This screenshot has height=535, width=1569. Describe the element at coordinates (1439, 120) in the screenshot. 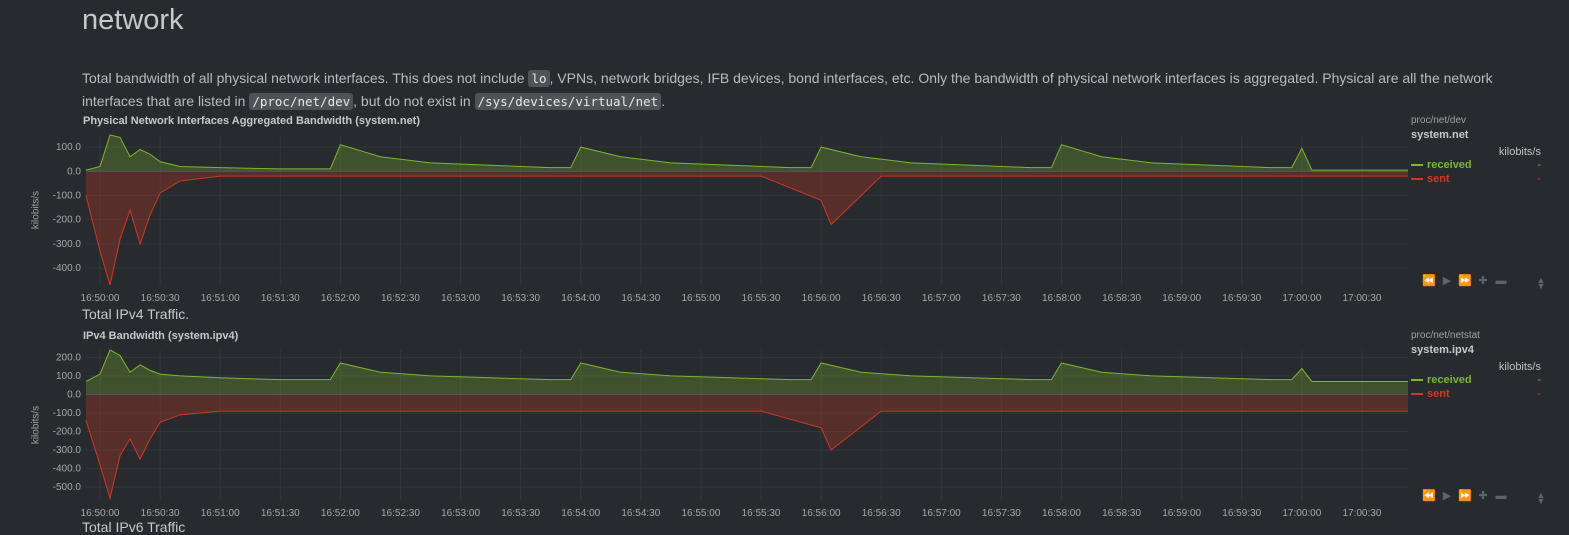

I see `chart-source: proc/net/dev` at that location.